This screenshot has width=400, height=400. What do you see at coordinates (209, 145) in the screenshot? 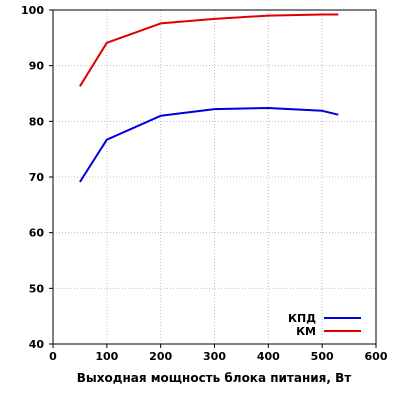
I see `series-line-kpd` at bounding box center [209, 145].